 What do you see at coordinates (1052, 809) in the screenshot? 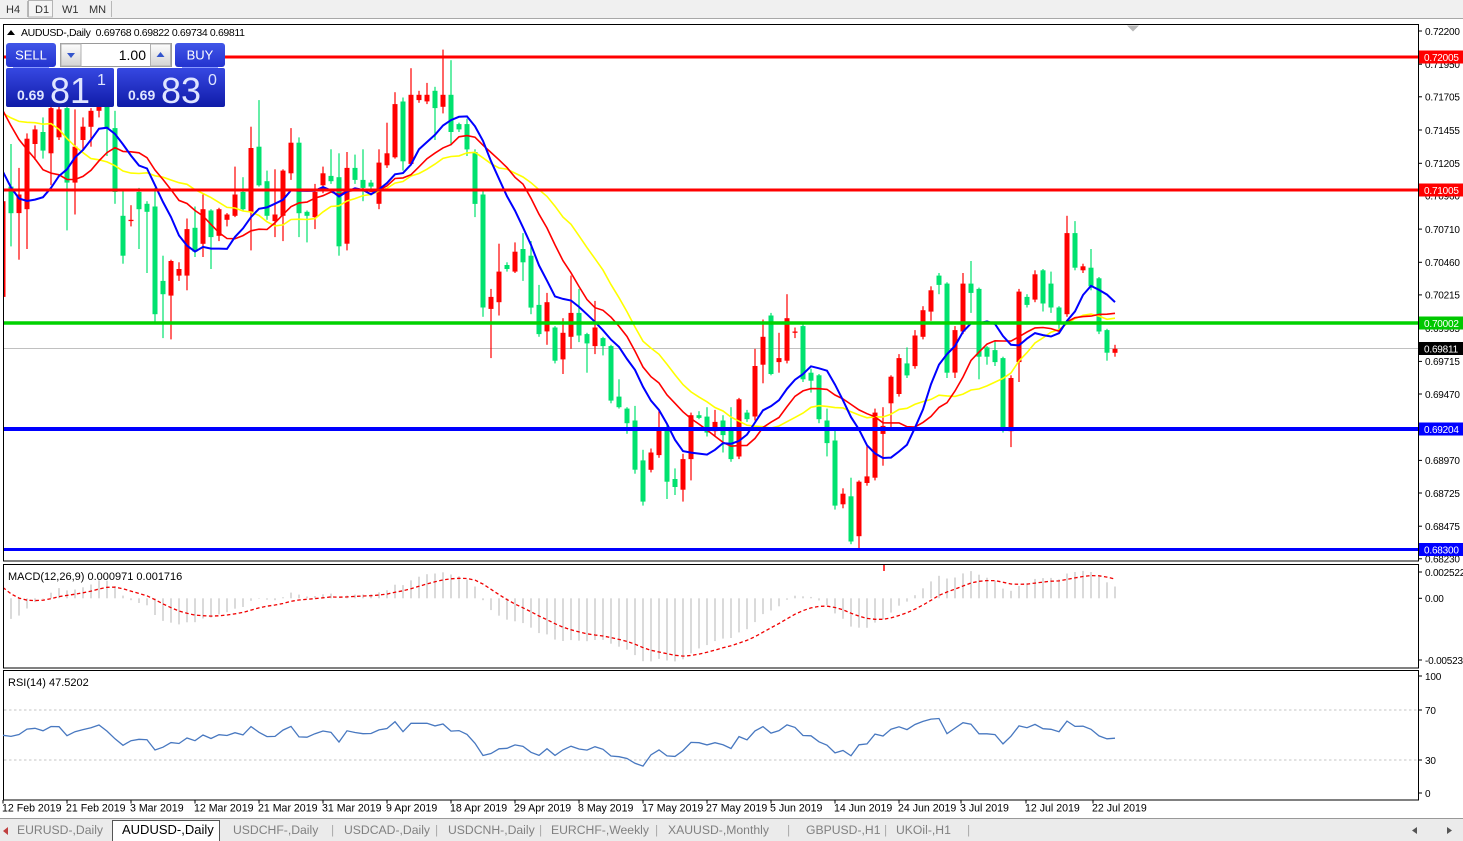
I see `svg-text: 12 Jul 2019` at bounding box center [1052, 809].